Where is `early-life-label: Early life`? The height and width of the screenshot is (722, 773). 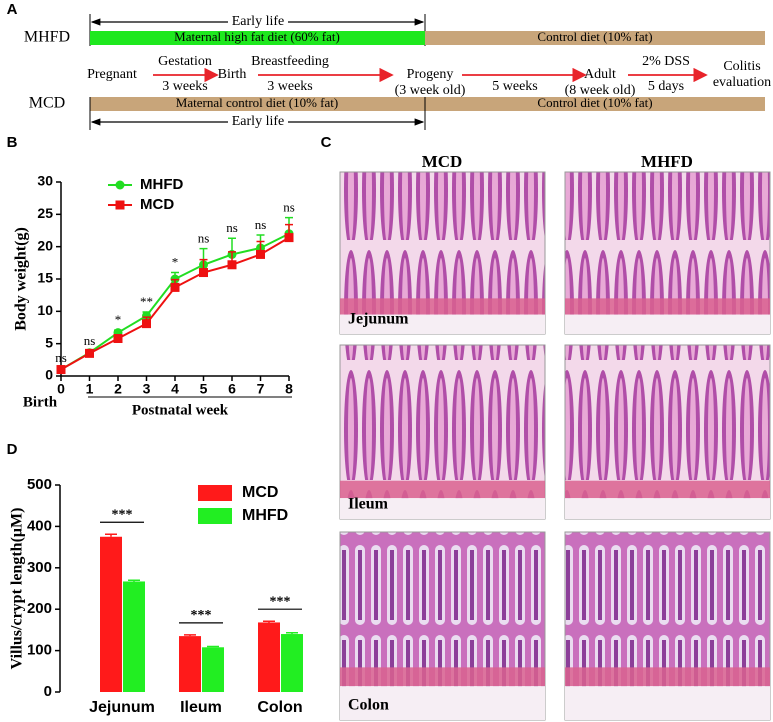 early-life-label: Early life is located at coordinates (258, 121).